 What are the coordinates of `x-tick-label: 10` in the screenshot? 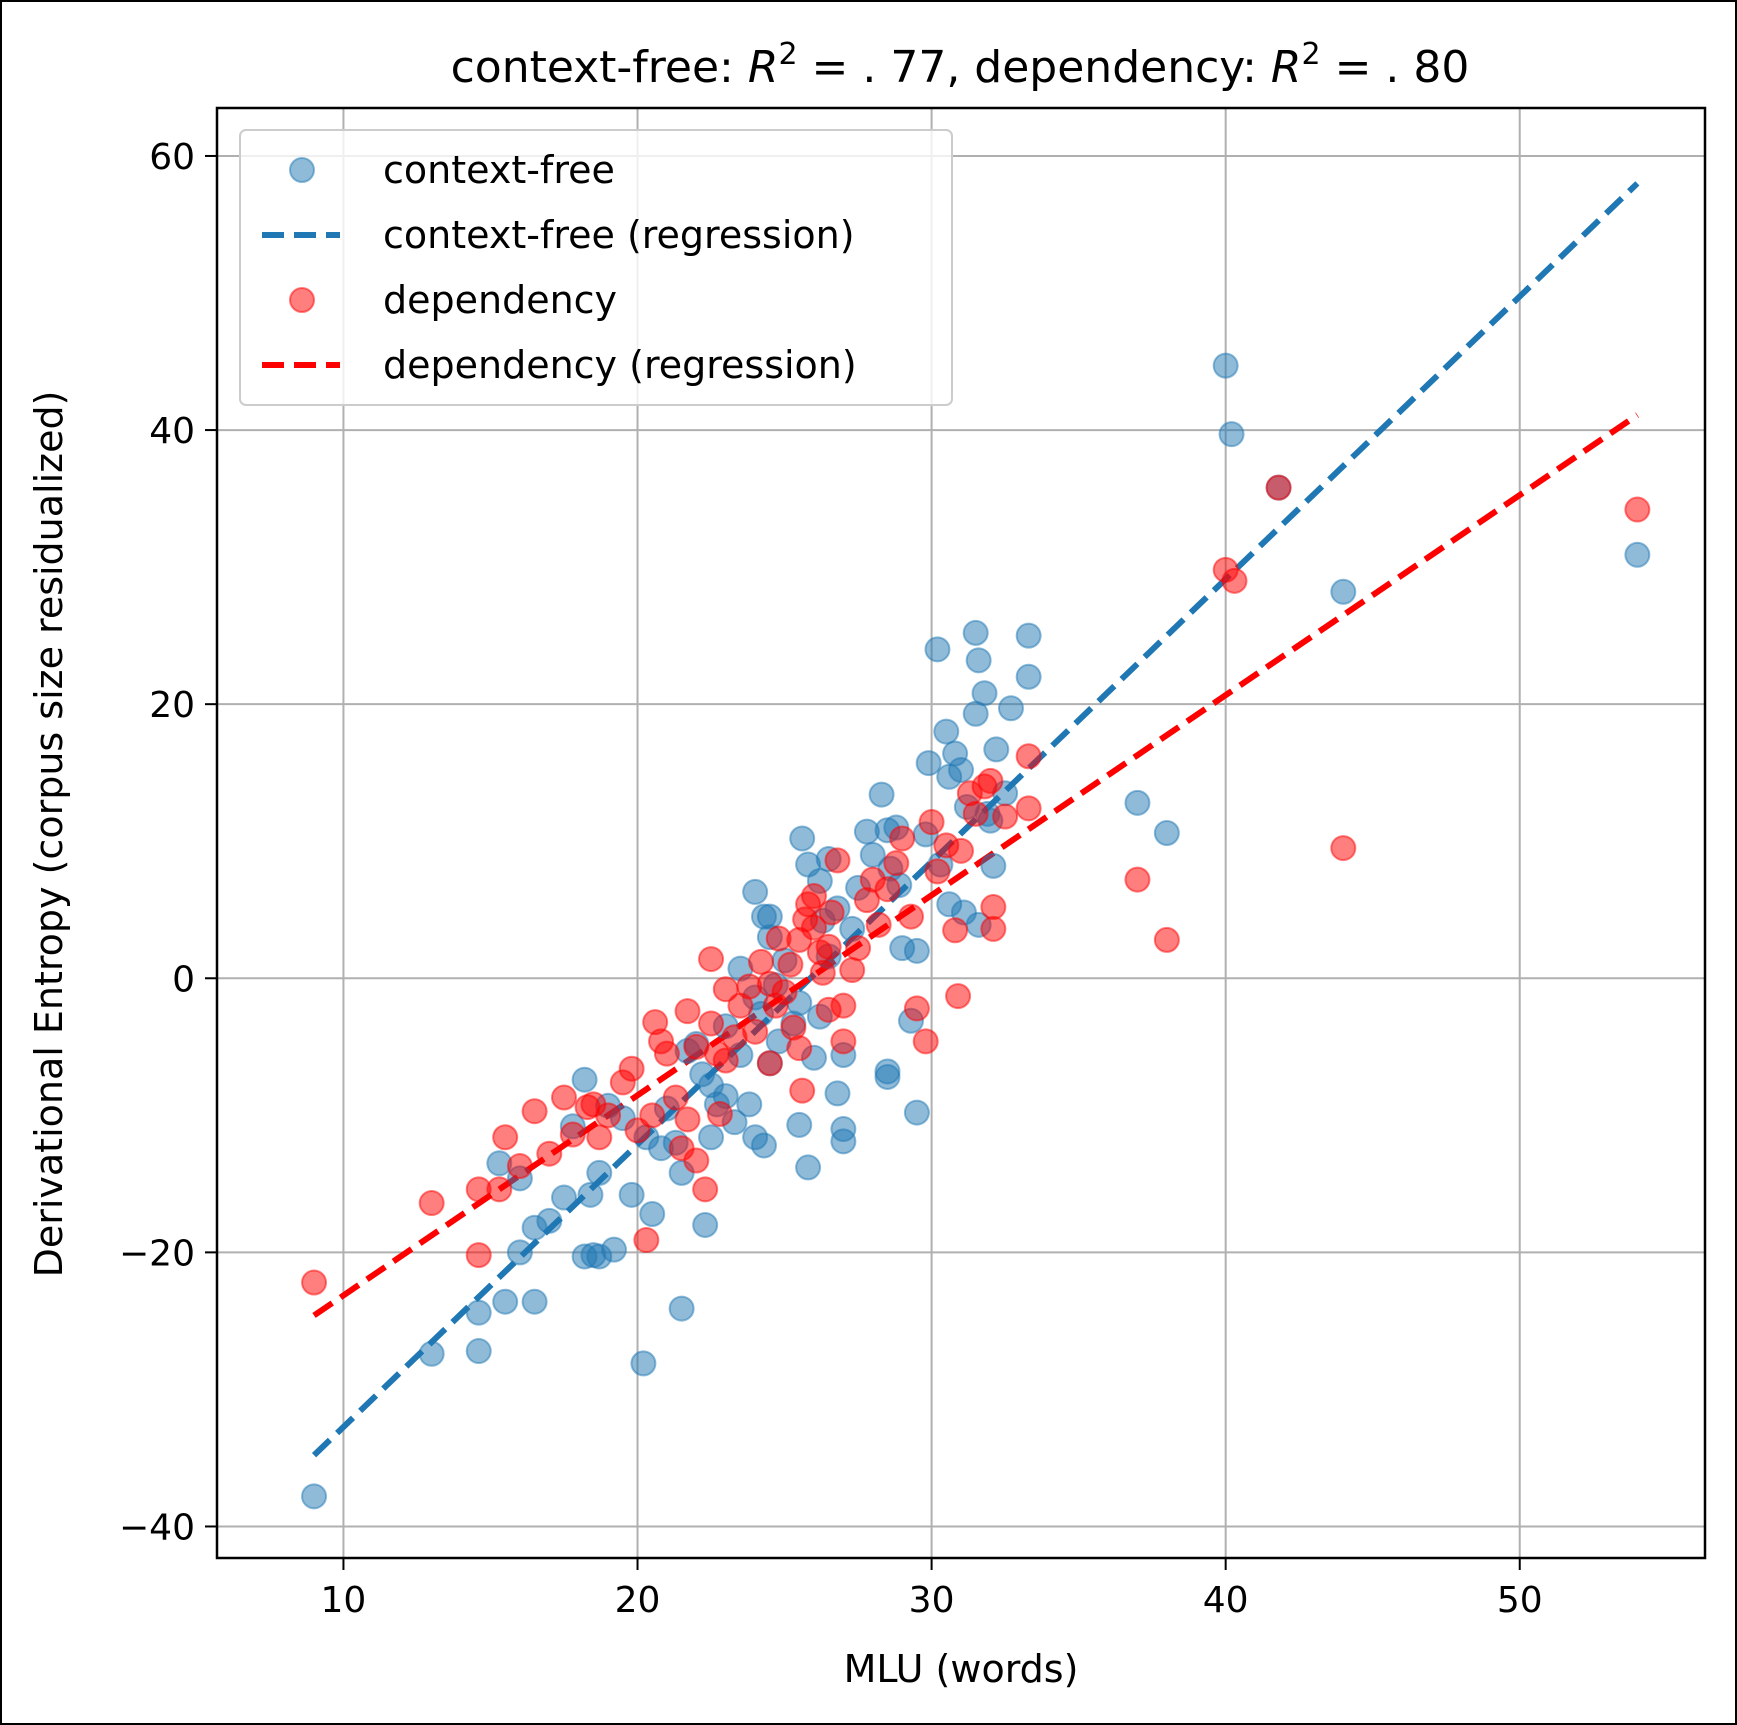 It's located at (344, 1600).